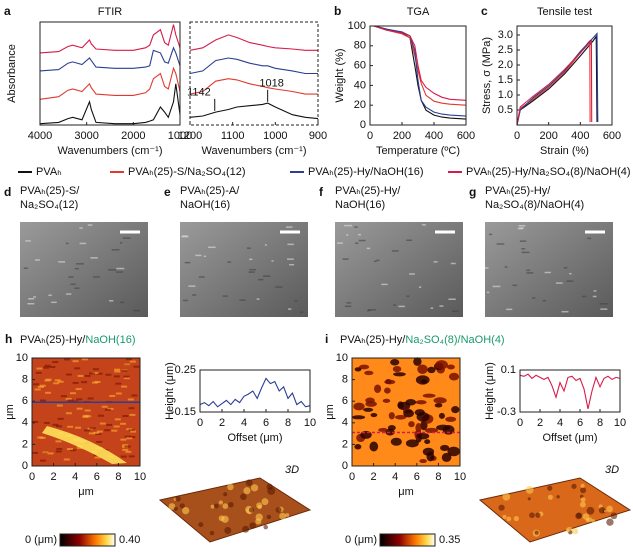 This screenshot has height=552, width=633. Describe the element at coordinates (49, 205) in the screenshot. I see `sem-label: Na₂SO₄(12)` at that location.